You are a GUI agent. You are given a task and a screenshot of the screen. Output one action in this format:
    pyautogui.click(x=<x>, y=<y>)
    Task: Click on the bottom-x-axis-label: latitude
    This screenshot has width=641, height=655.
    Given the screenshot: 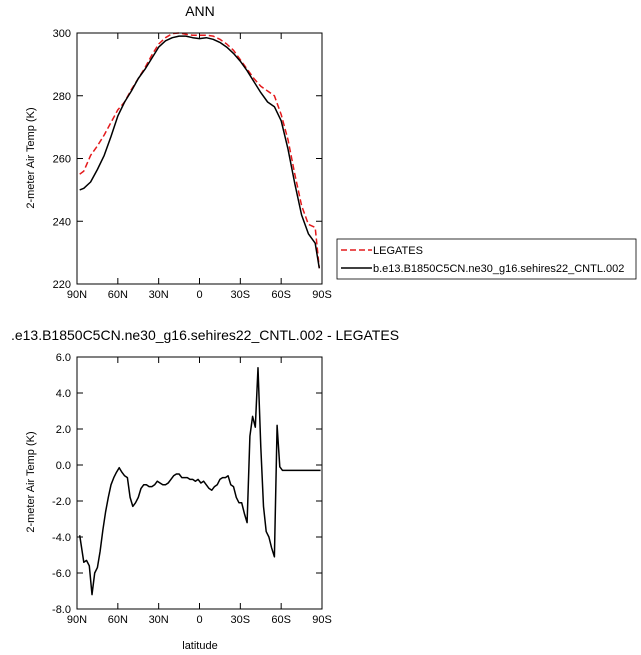 What is the action you would take?
    pyautogui.click(x=199, y=646)
    